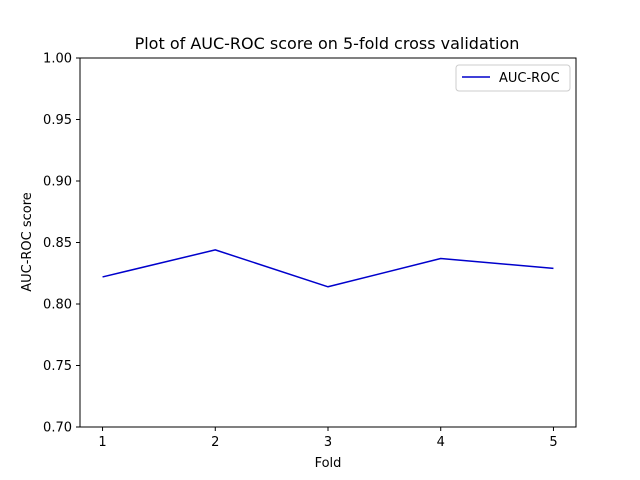 This screenshot has height=480, width=640. Describe the element at coordinates (57, 182) in the screenshot. I see `y-tick-label: 0.90` at that location.